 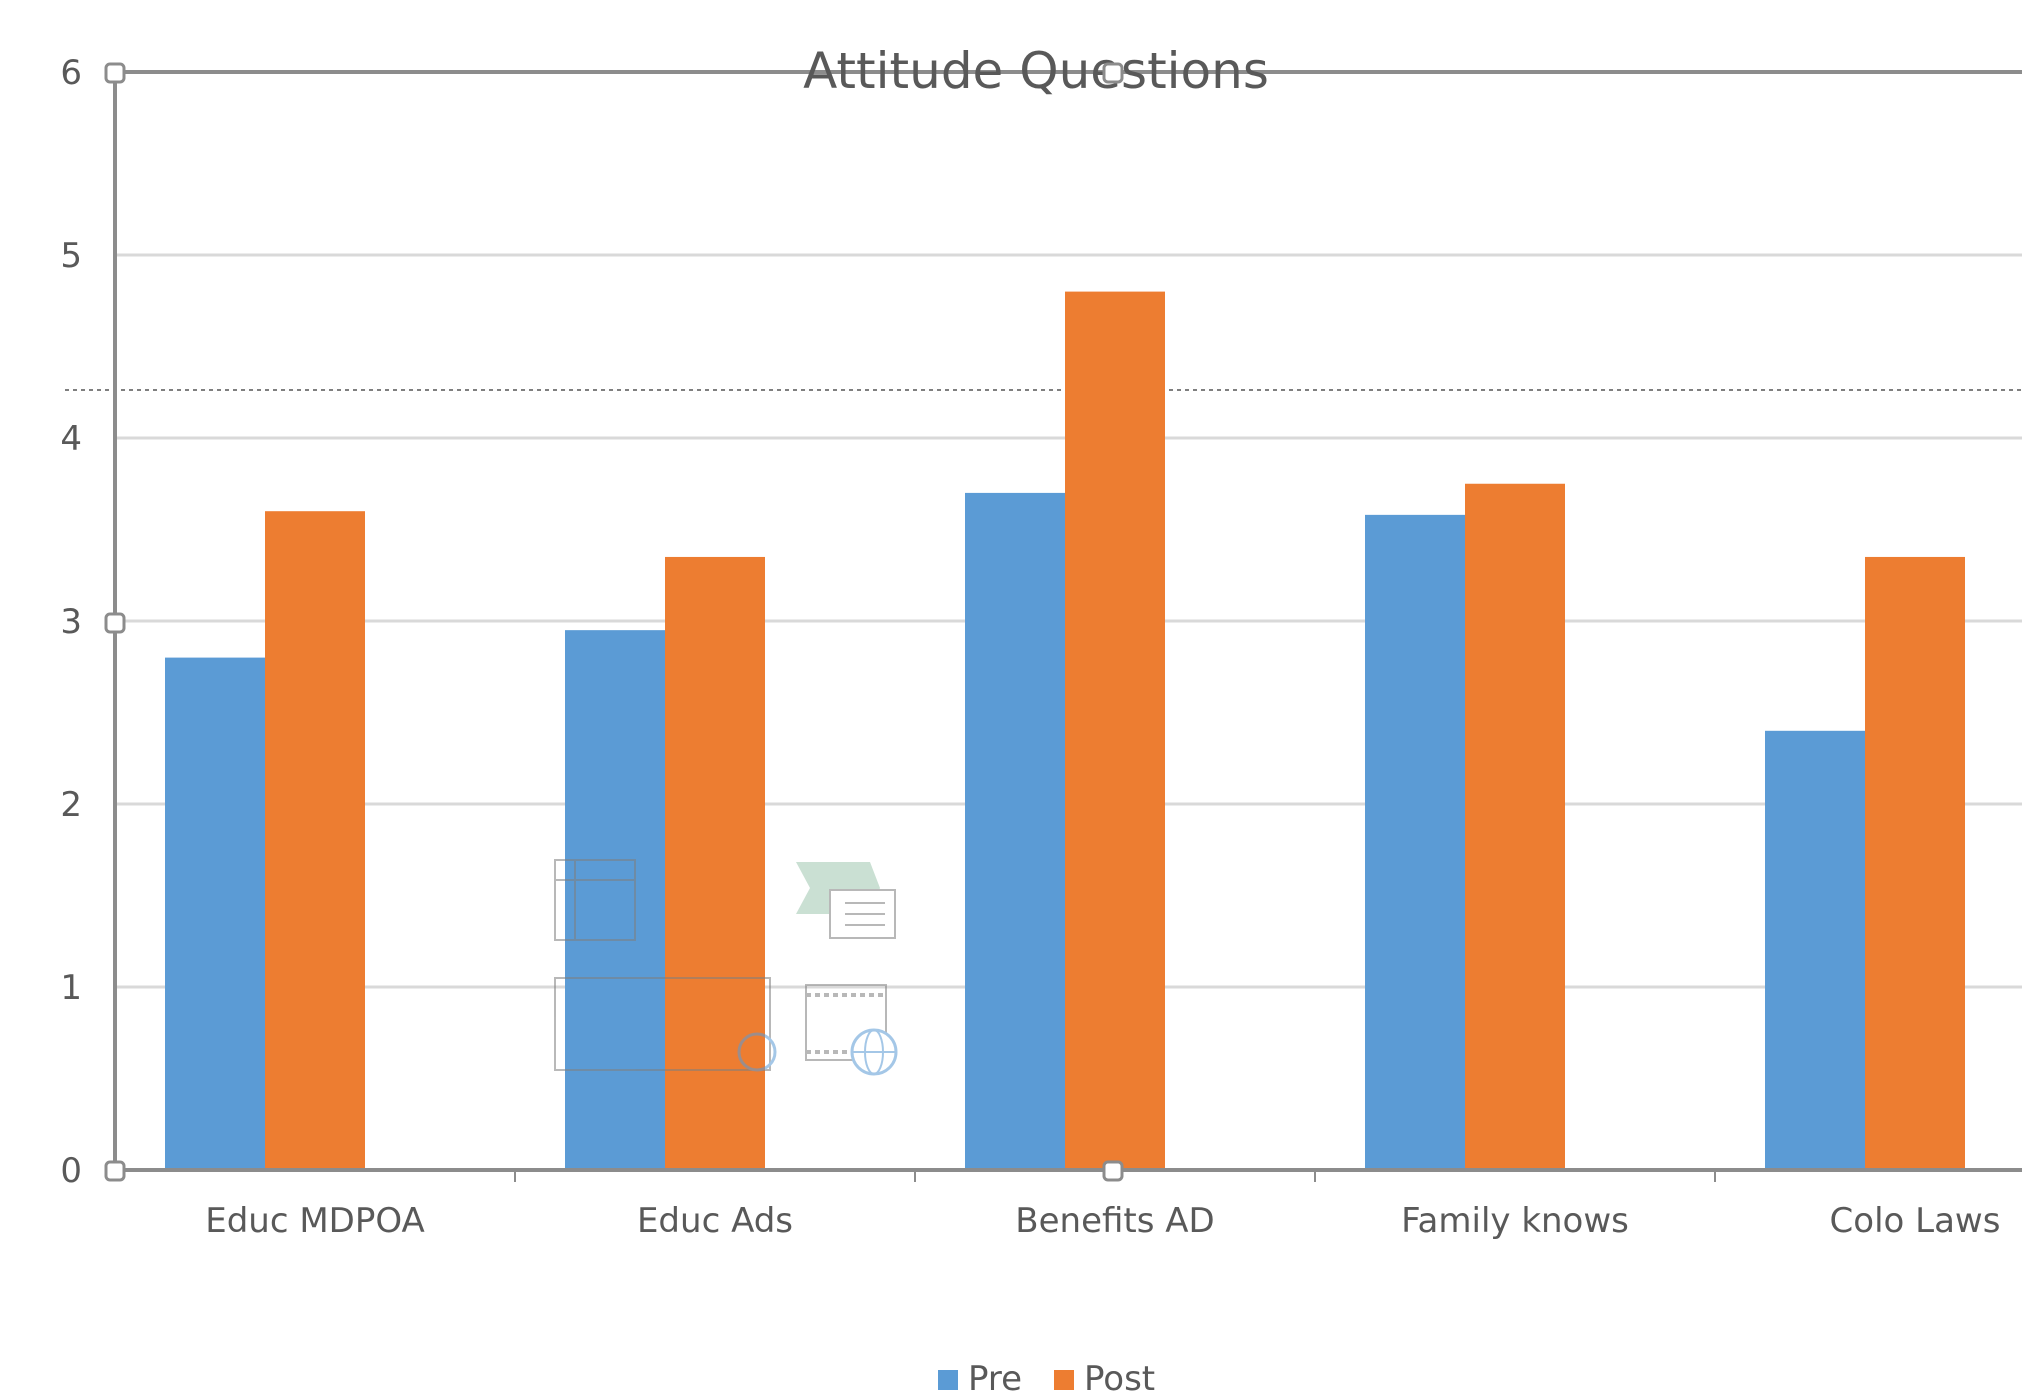 What do you see at coordinates (315, 1221) in the screenshot?
I see `x-tick-label: Educ MDPOA` at bounding box center [315, 1221].